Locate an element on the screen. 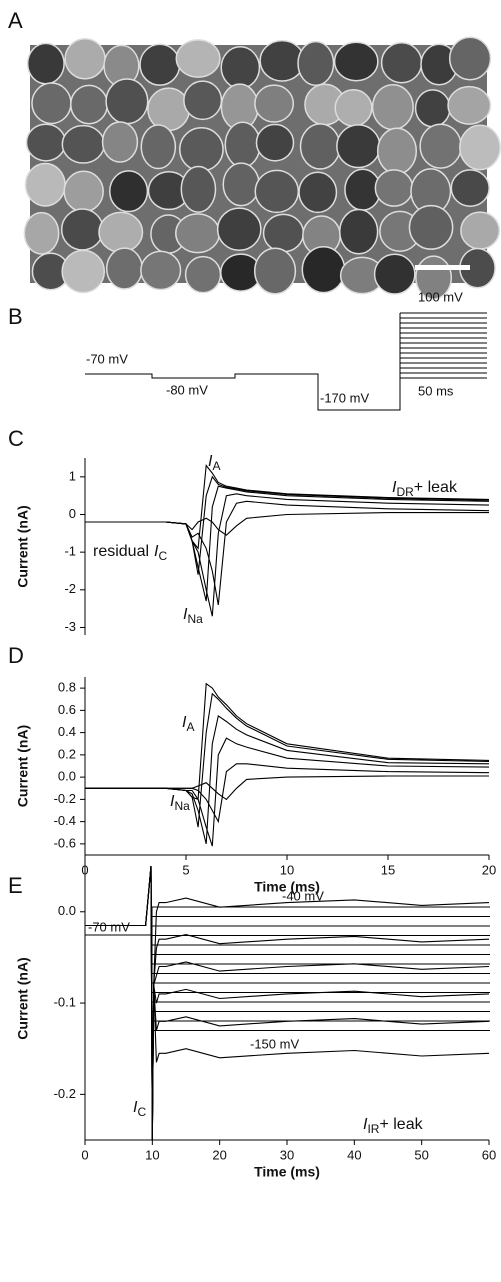 The width and height of the screenshot is (501, 1282). annotation: IC is located at coordinates (139, 1109).